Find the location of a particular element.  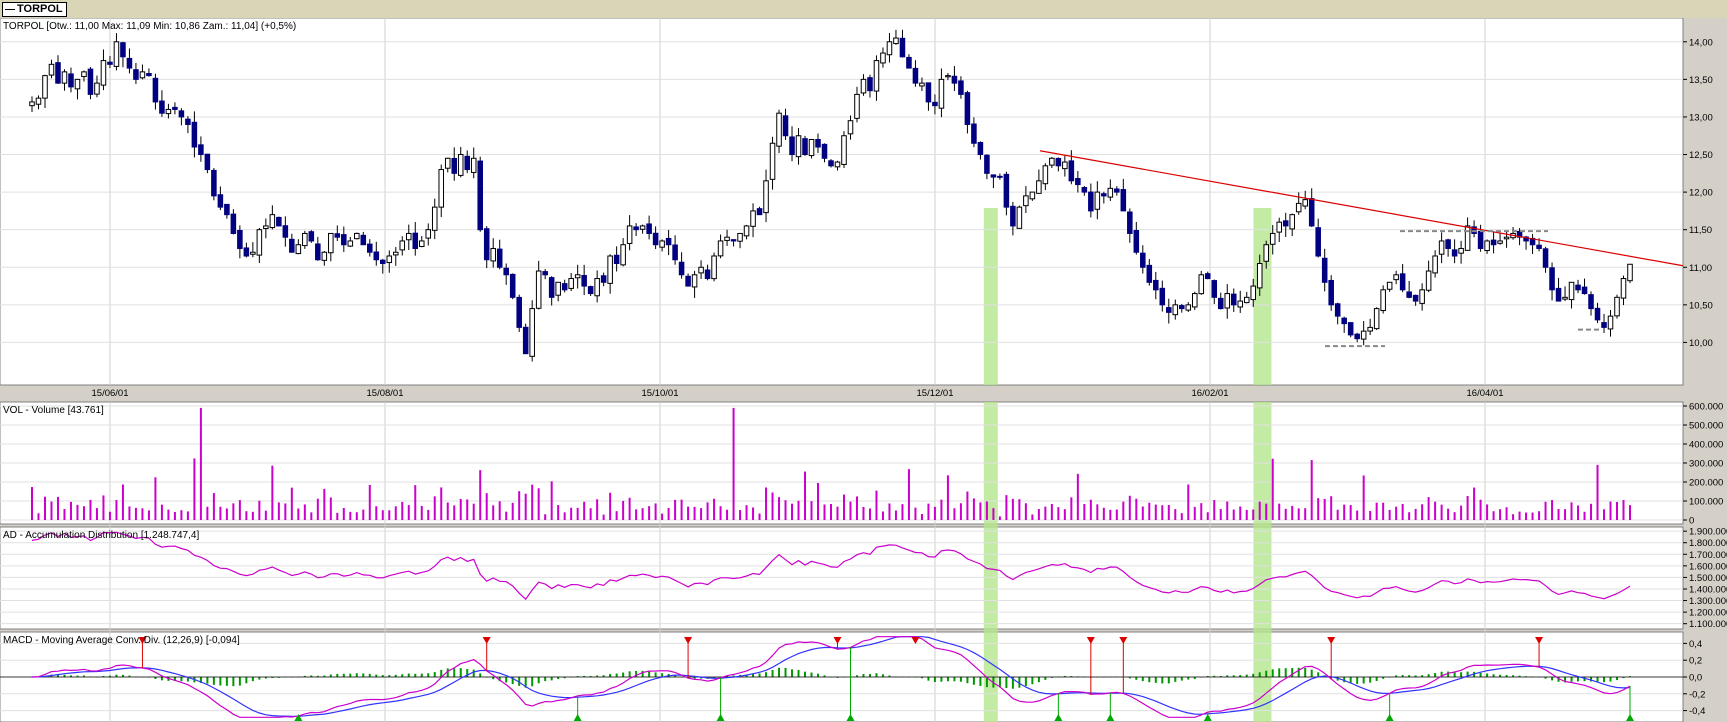

window-tab: TORPOL is located at coordinates (34, 9).